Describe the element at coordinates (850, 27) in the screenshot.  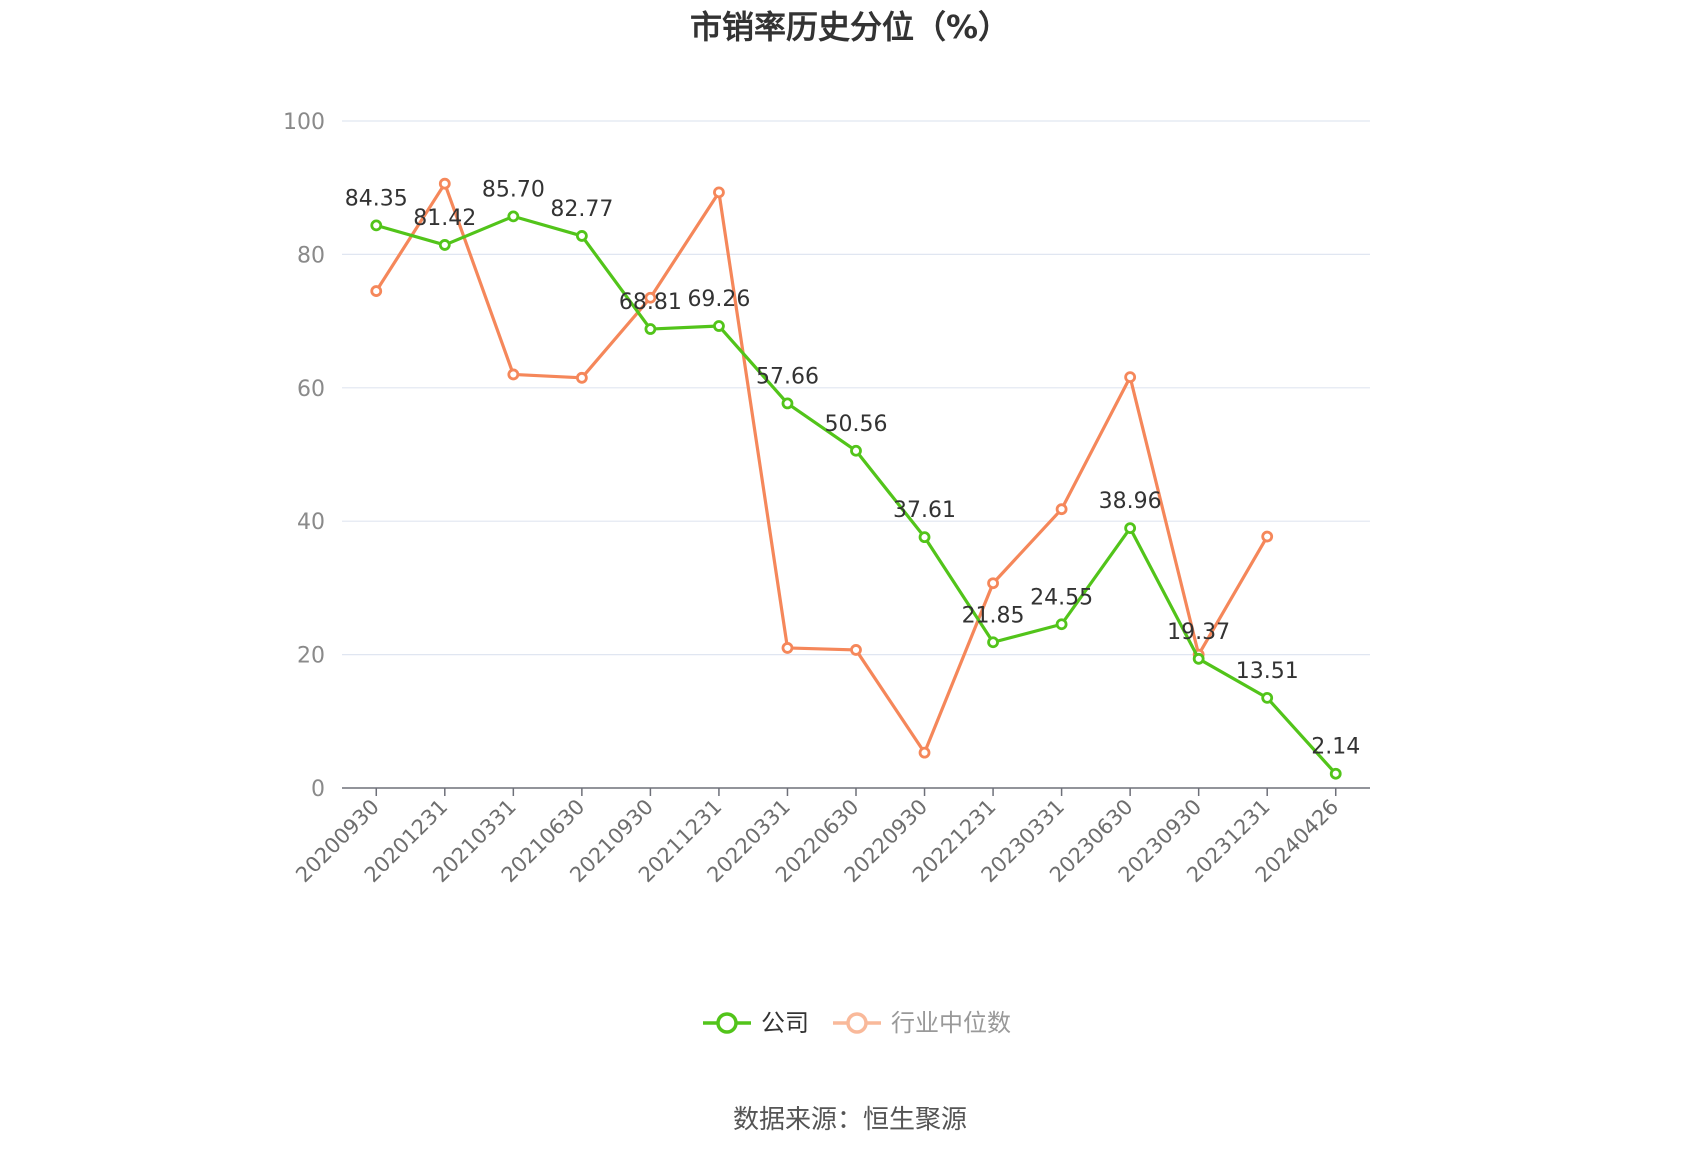
I see `chart-title: 市销率历史分位（%）` at that location.